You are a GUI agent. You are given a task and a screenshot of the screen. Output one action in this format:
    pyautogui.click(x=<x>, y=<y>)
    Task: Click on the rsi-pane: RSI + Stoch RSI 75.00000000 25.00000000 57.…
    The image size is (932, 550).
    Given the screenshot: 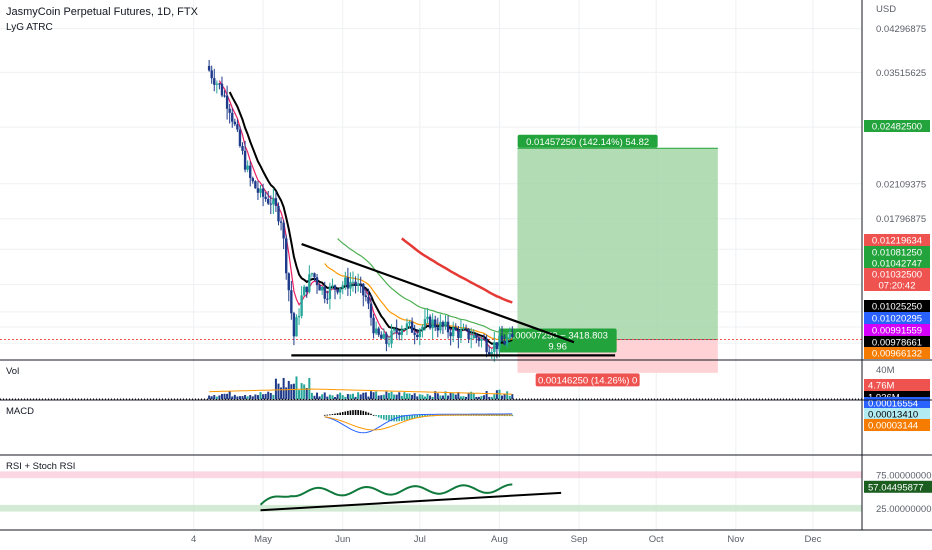 What is the action you would take?
    pyautogui.click(x=466, y=488)
    